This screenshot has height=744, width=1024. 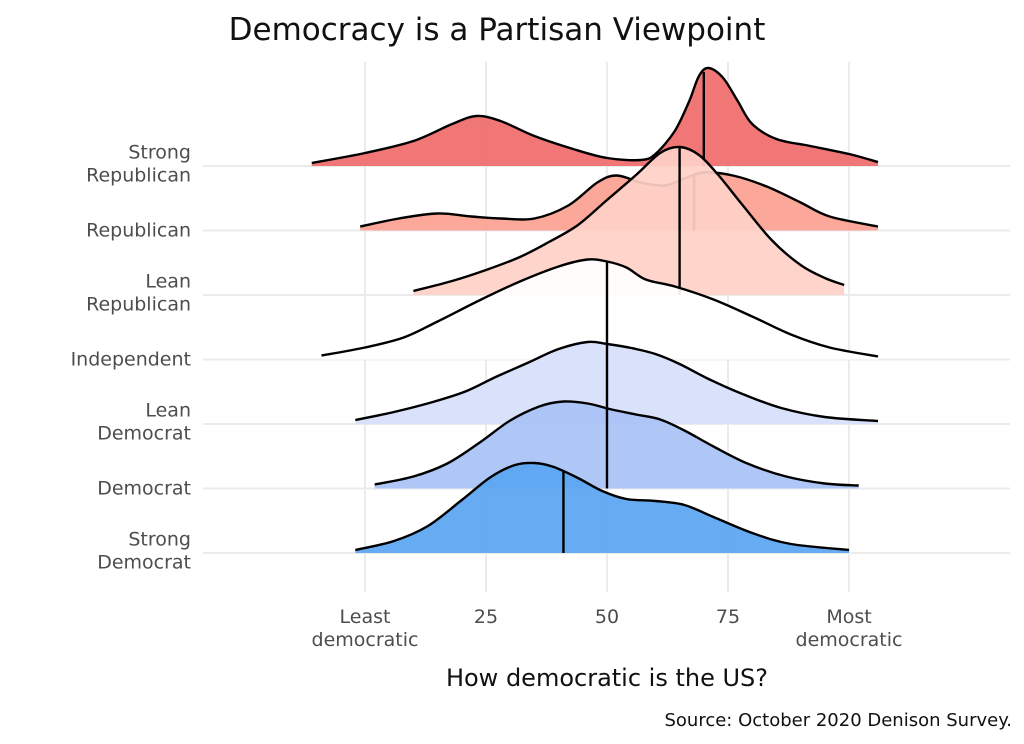 What do you see at coordinates (365, 617) in the screenshot?
I see `x-tick-label-line: Least` at bounding box center [365, 617].